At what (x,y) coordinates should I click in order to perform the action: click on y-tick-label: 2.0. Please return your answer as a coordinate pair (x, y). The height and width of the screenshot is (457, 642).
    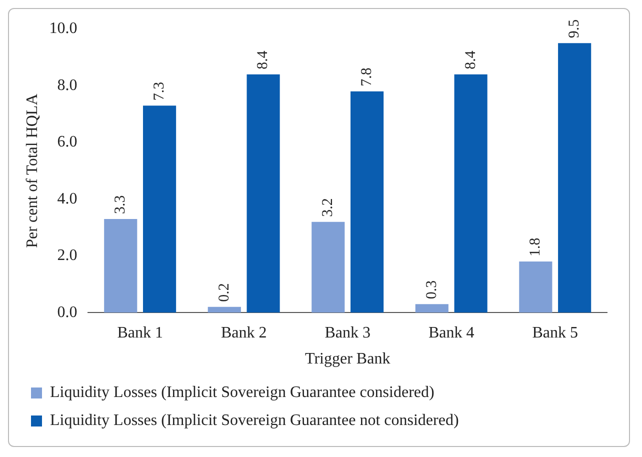
    Looking at the image, I should click on (67, 255).